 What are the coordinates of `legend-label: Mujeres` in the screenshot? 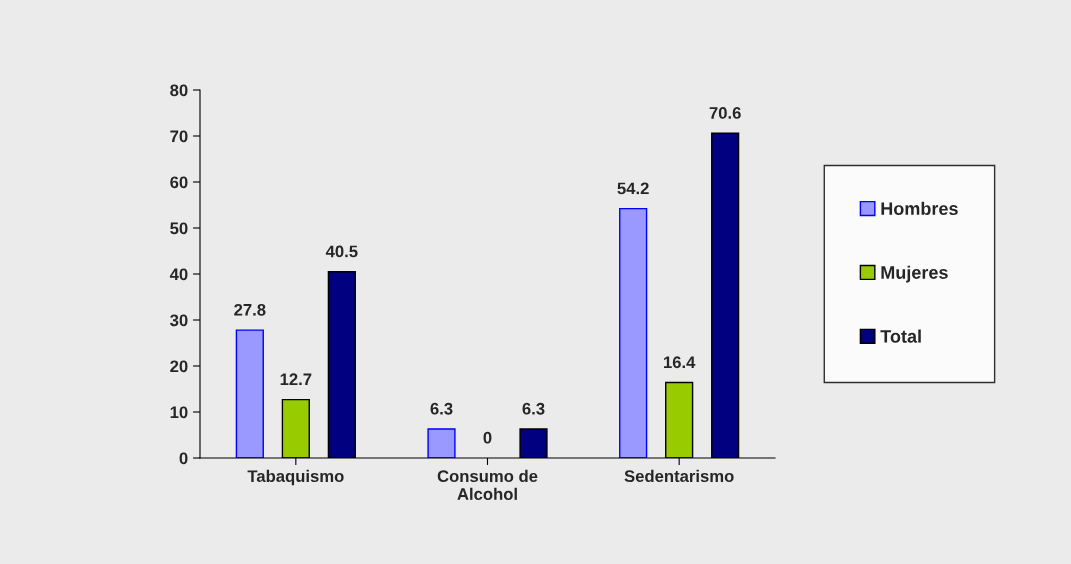 It's located at (914, 274).